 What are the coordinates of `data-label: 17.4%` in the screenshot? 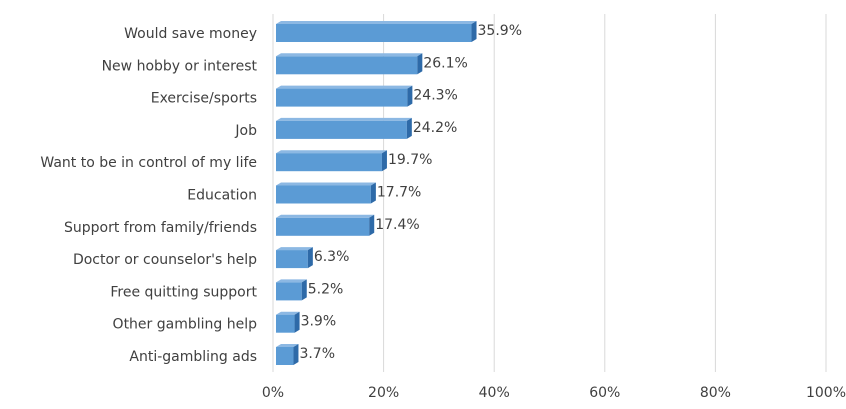 It's located at (397, 225).